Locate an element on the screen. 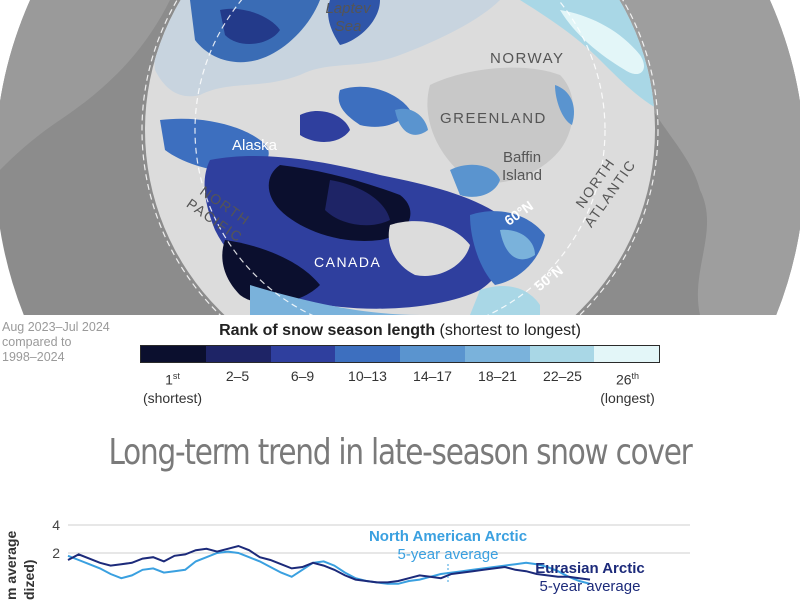  legend-label-sup: st is located at coordinates (176, 376).